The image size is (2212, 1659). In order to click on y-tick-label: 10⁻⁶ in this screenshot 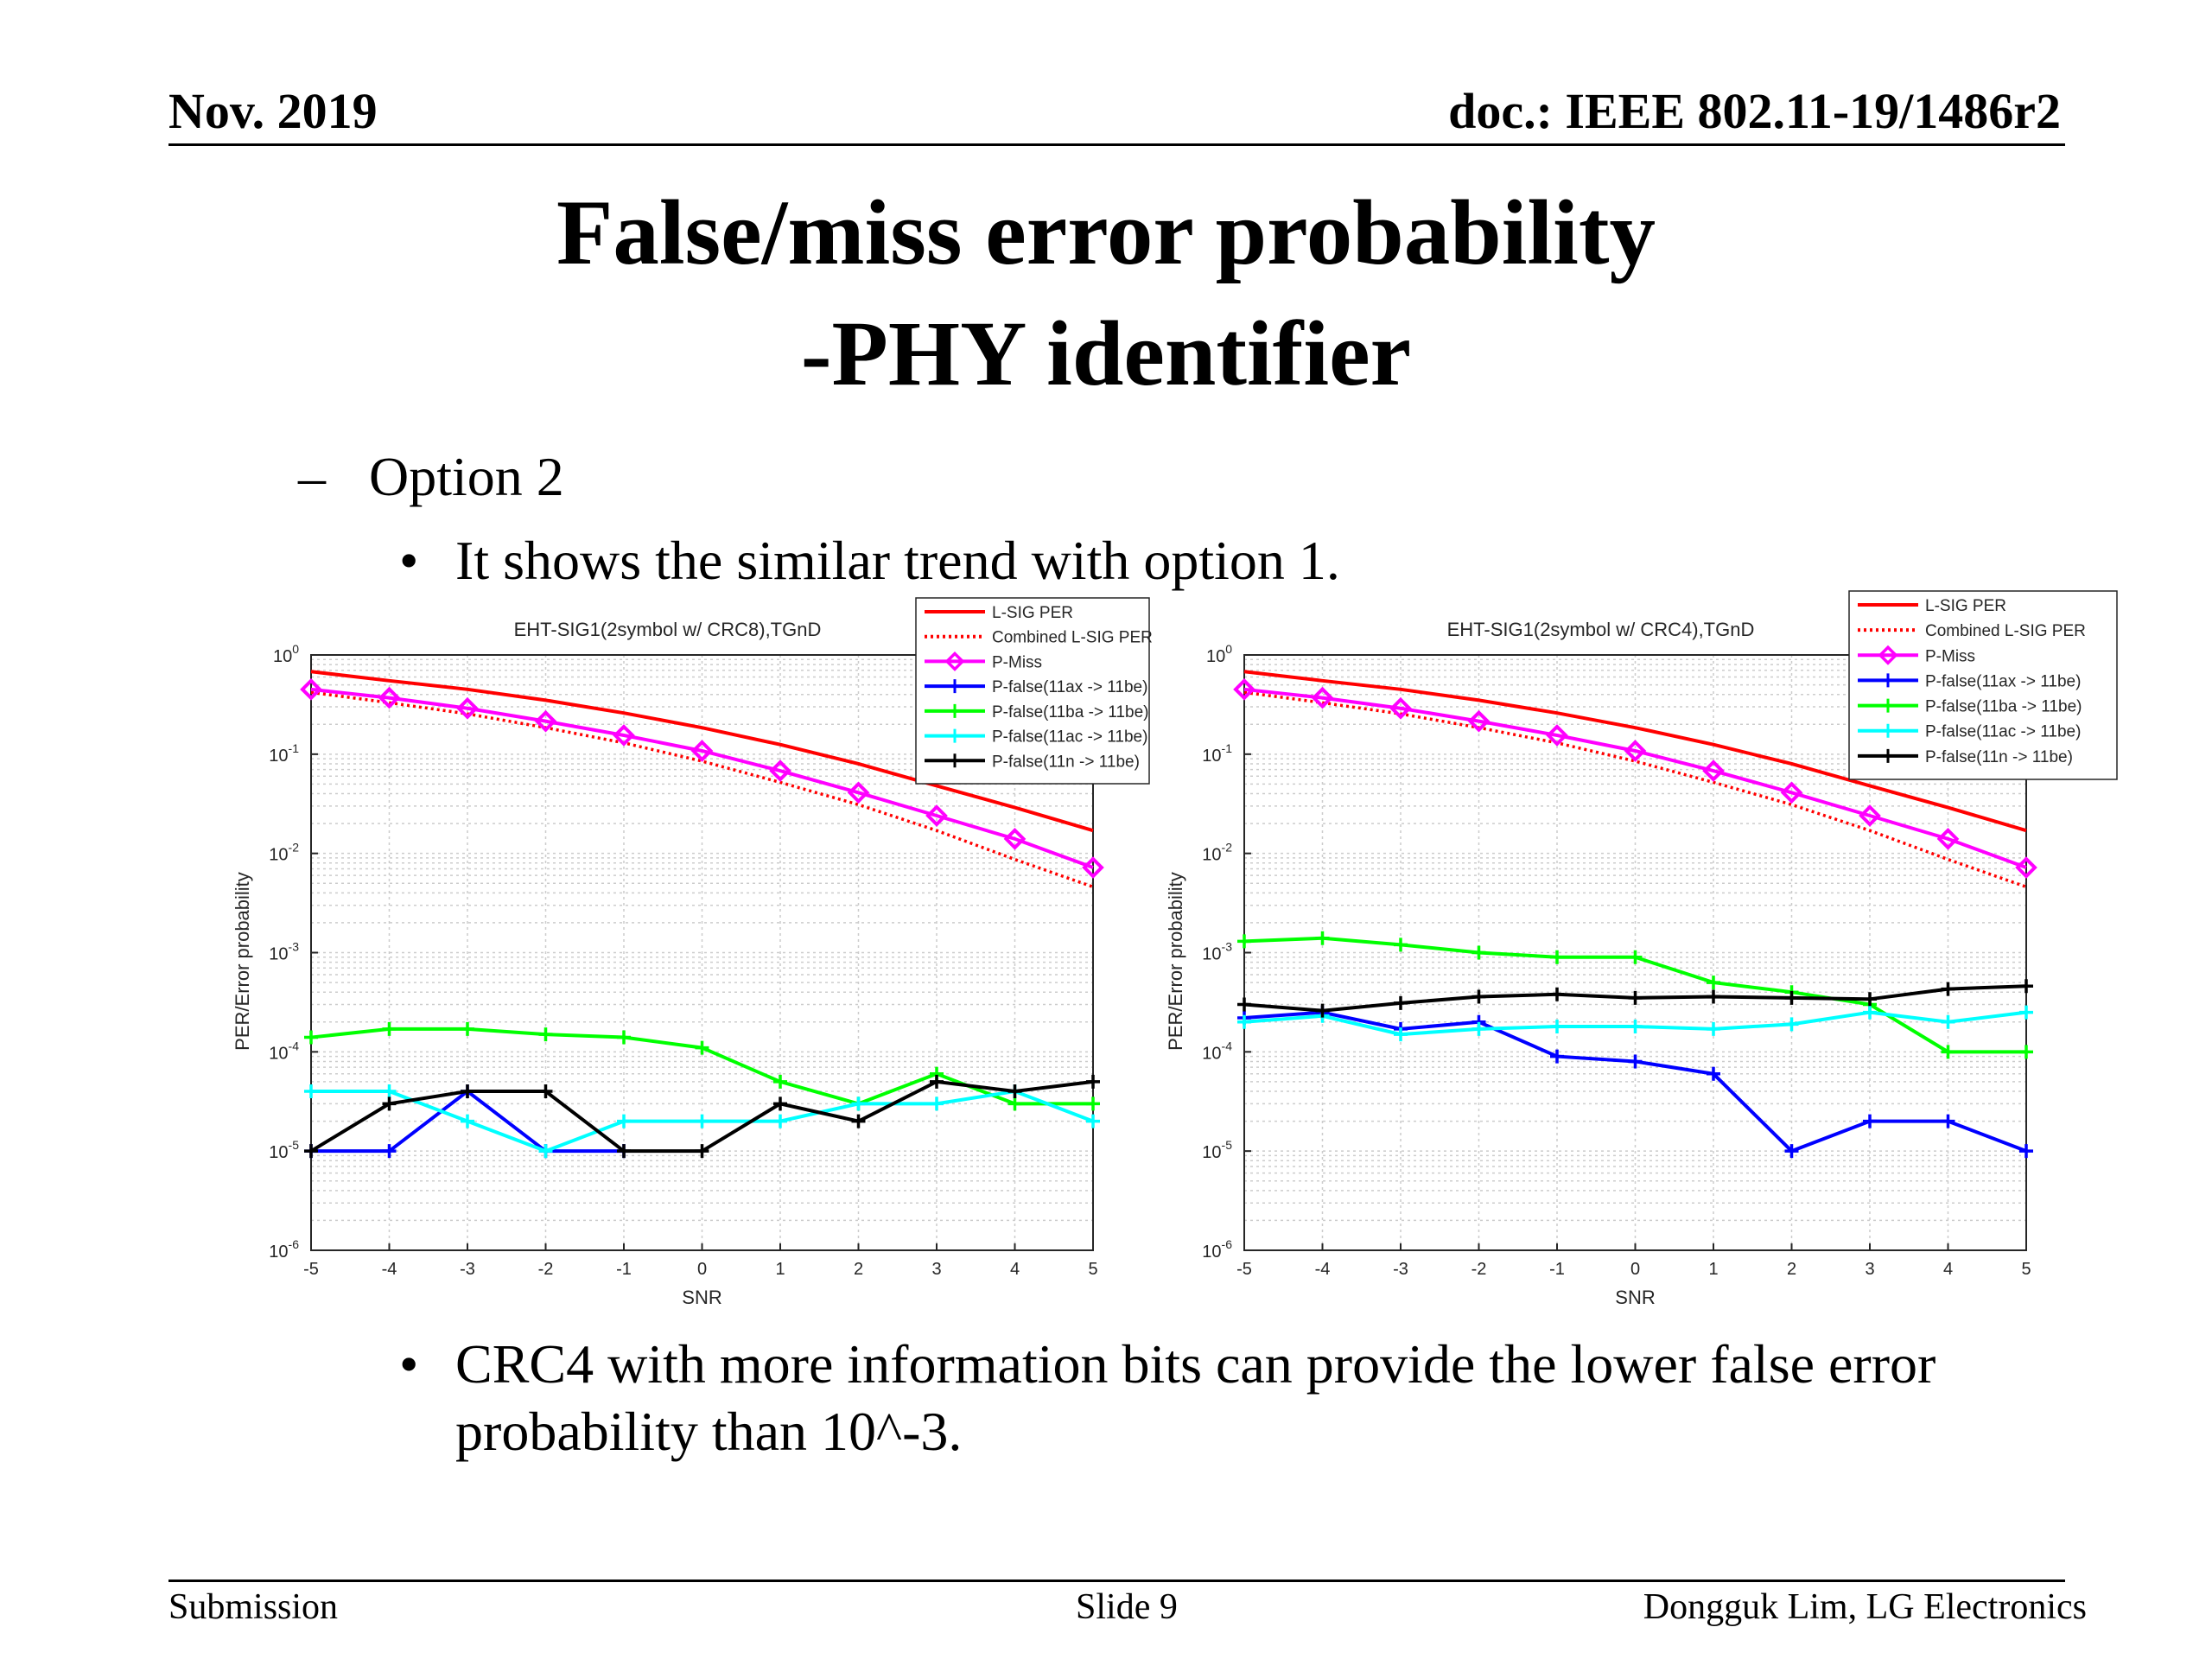, I will do `click(284, 1249)`.